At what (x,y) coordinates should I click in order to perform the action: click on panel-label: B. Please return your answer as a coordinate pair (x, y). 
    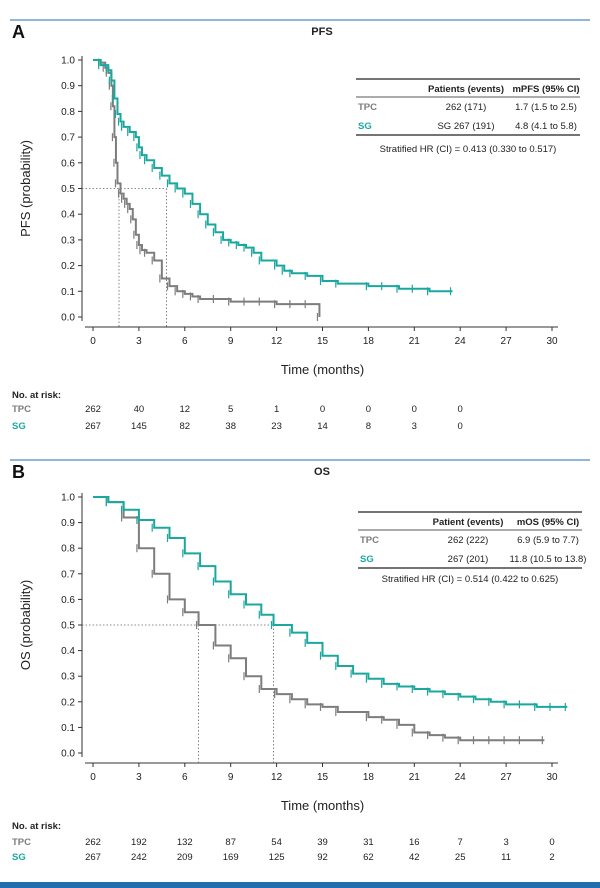
    Looking at the image, I should click on (18, 472).